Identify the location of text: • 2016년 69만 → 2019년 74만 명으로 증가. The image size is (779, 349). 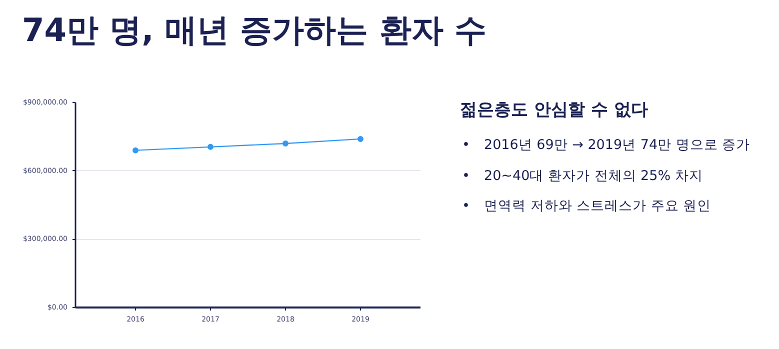
(606, 146).